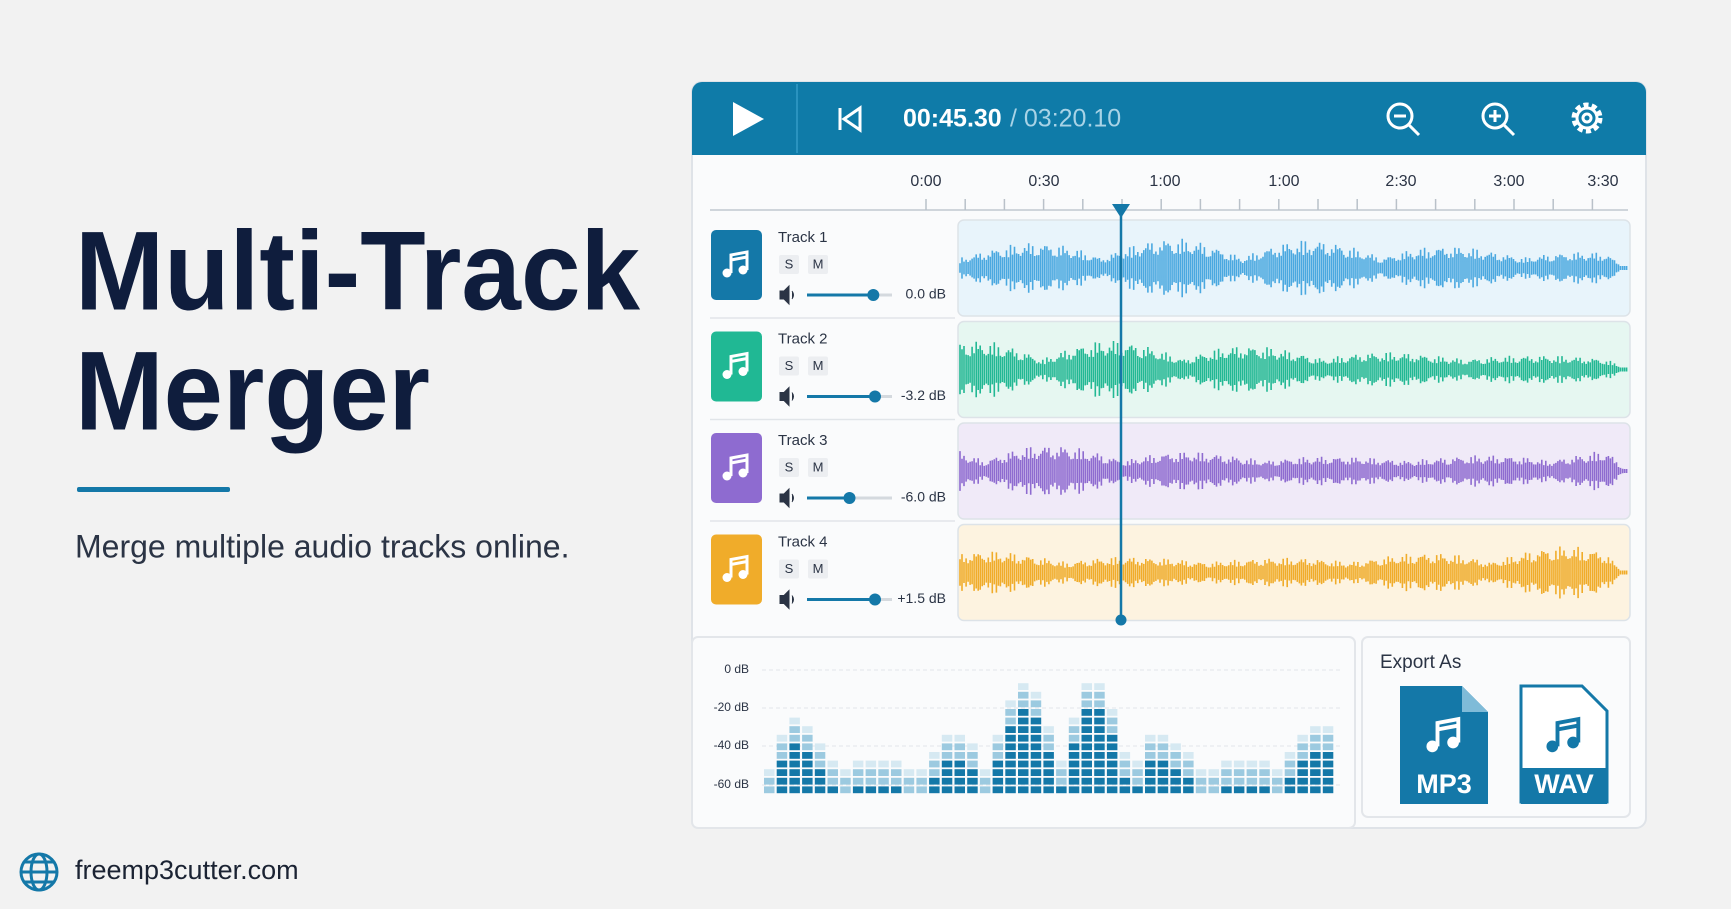 The width and height of the screenshot is (1731, 909). Describe the element at coordinates (850, 119) in the screenshot. I see `skip-back-button` at that location.